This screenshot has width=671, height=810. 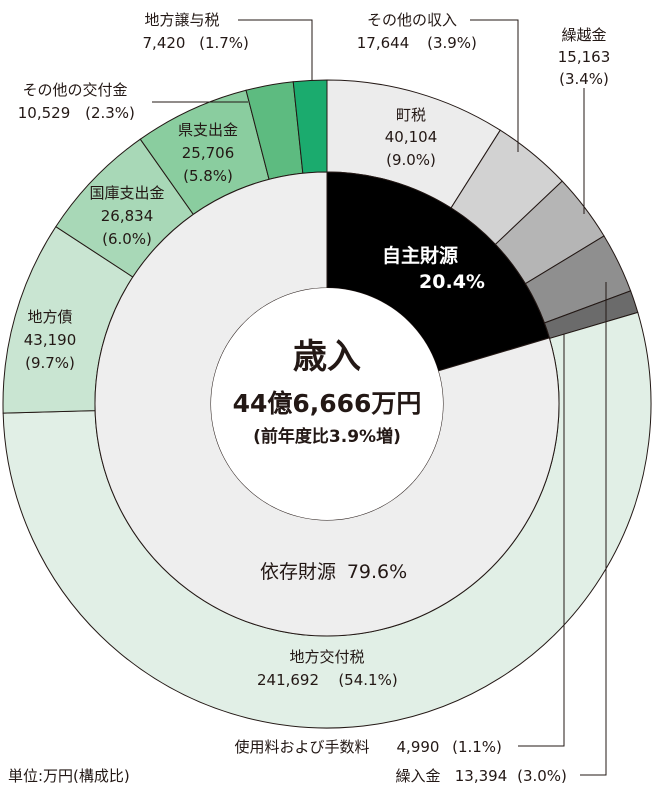 I want to click on label-sonota-shunyu-name: その他の収入, so click(x=412, y=20).